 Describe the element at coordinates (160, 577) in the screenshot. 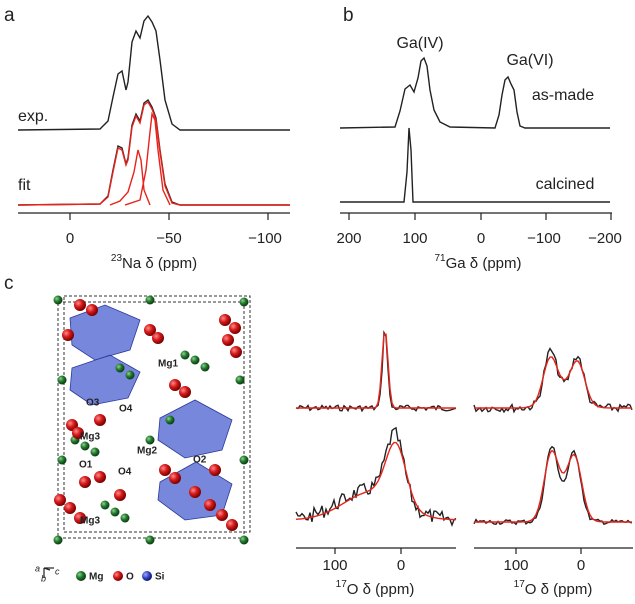

I see `legend-label: Si` at that location.